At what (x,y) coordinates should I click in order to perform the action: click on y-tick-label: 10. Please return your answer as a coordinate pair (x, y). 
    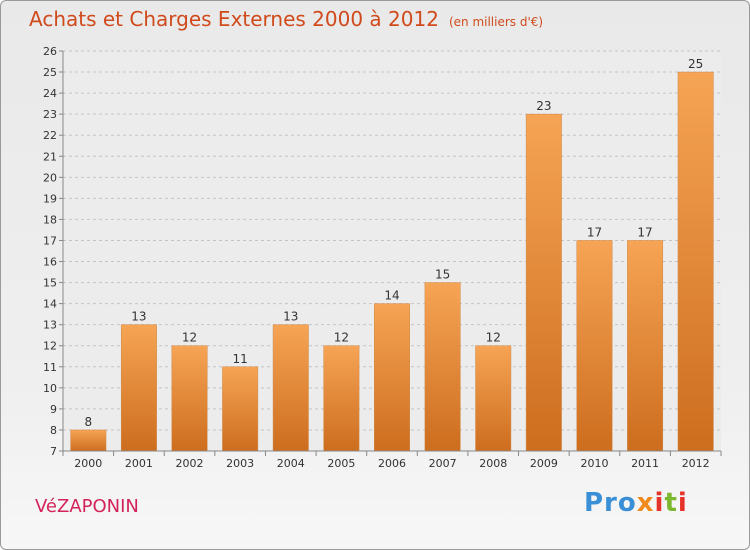
    Looking at the image, I should click on (50, 388).